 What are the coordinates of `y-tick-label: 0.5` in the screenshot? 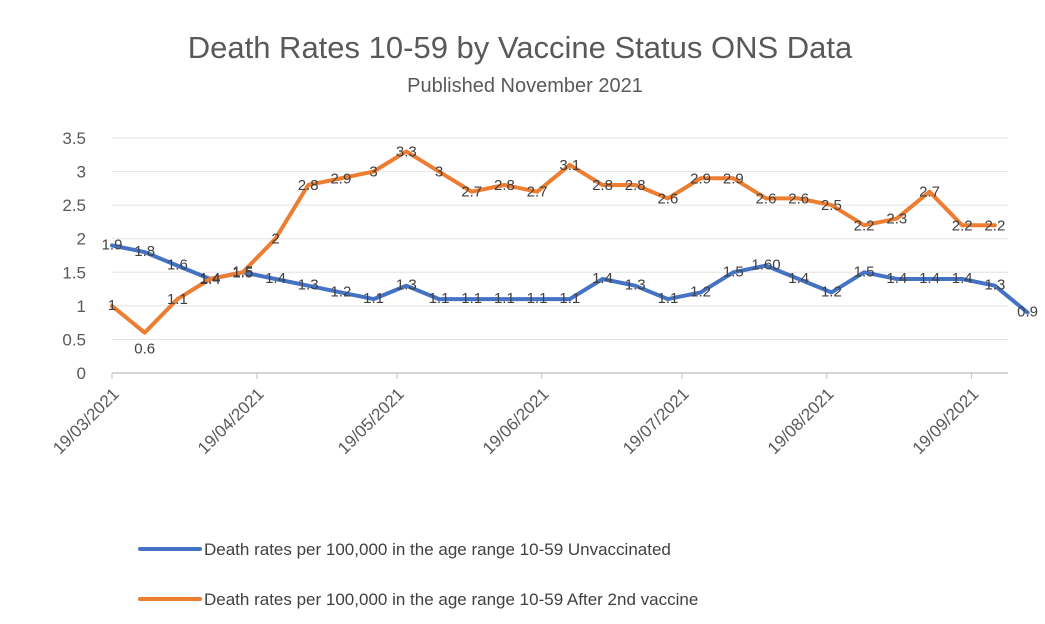 It's located at (74, 339).